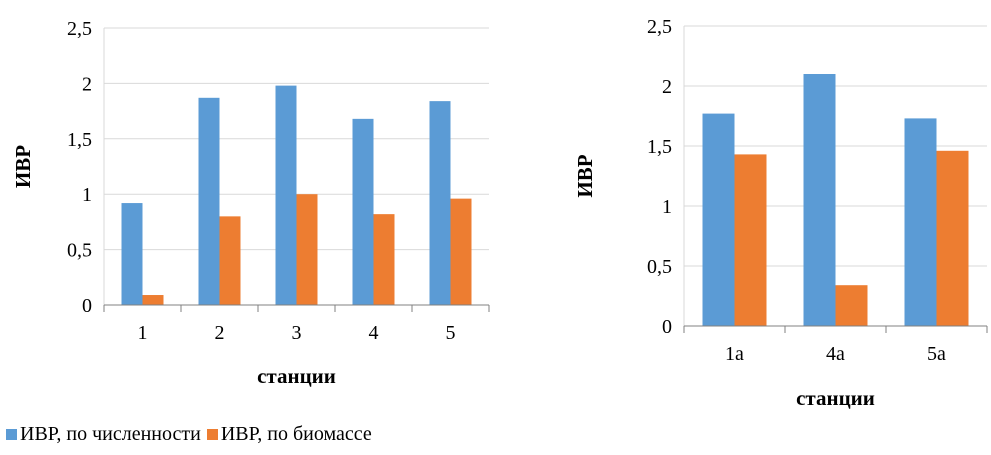  Describe the element at coordinates (212, 434) in the screenshot. I see `legend-swatch-biomass` at that location.